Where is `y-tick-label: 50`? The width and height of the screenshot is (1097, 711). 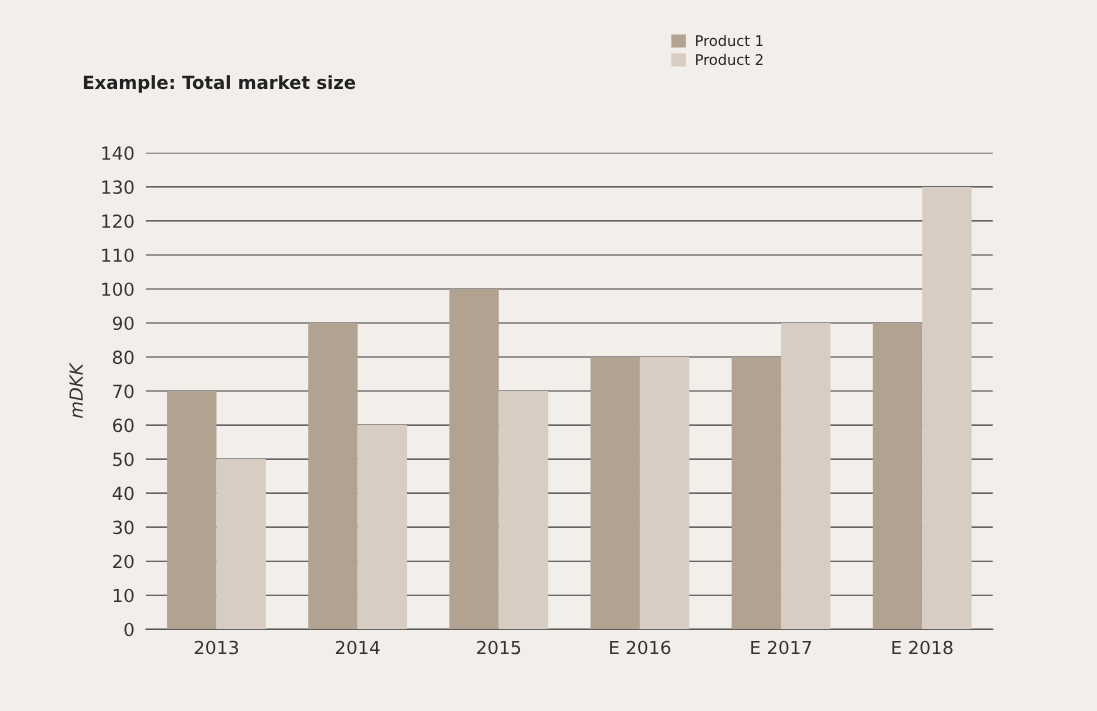
y-tick-label: 50 is located at coordinates (123, 459).